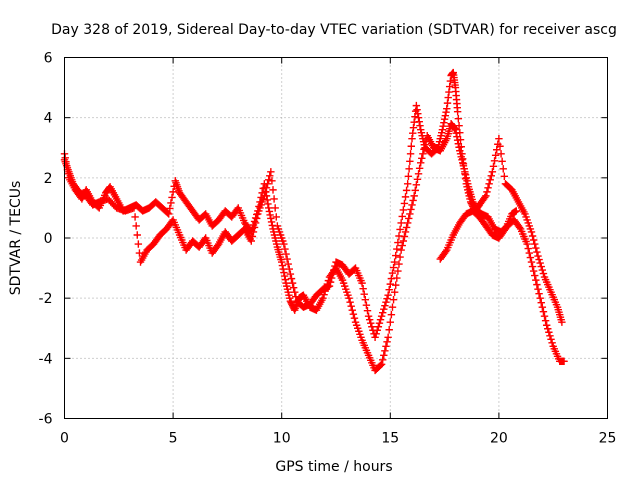 The image size is (640, 480). I want to click on x-tick-label: 20, so click(499, 439).